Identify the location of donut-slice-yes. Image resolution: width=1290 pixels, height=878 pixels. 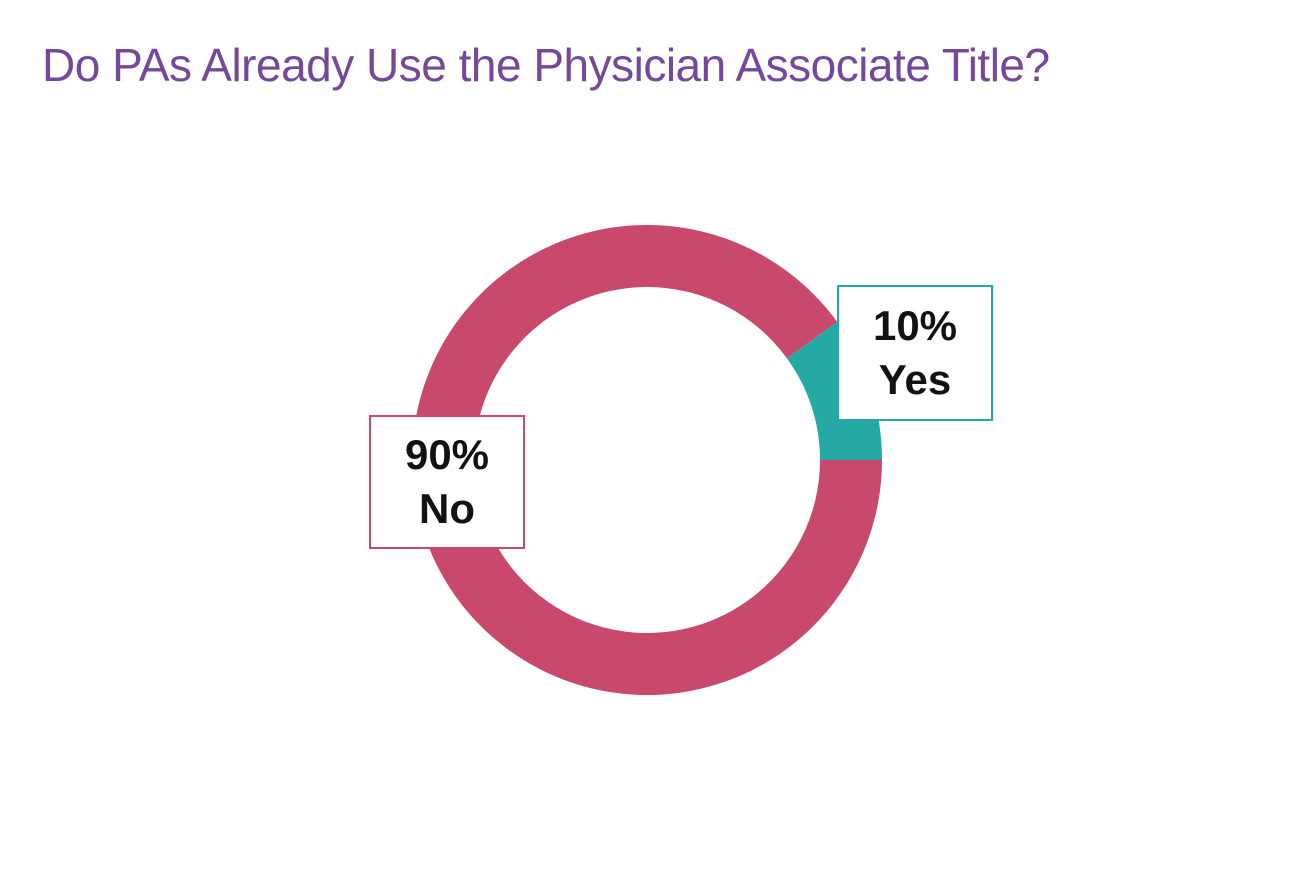
(834, 390).